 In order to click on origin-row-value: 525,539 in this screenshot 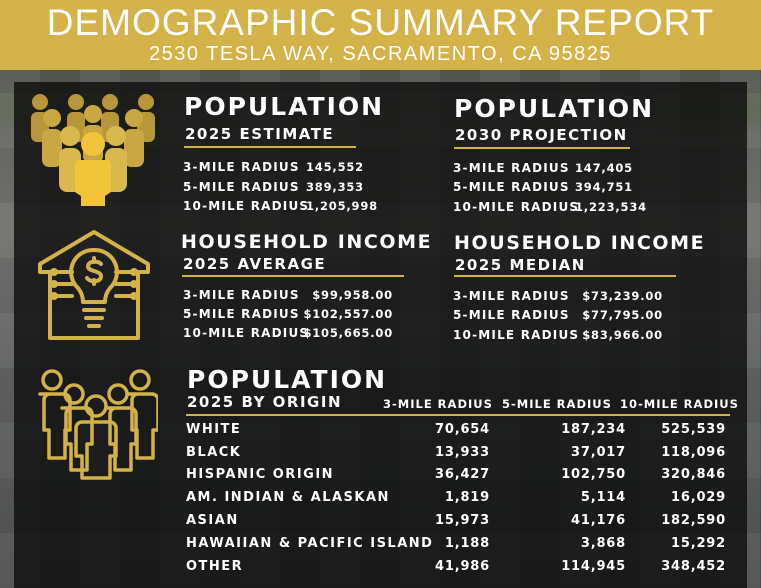, I will do `click(693, 429)`.